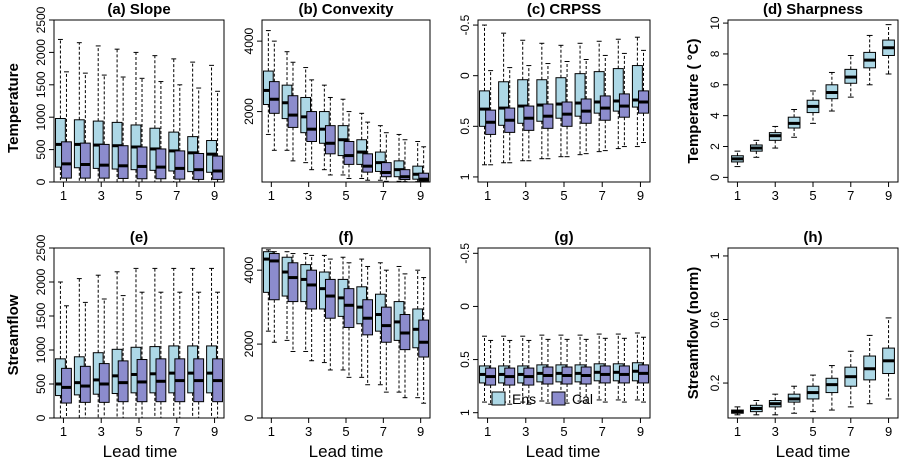  Describe the element at coordinates (715, 146) in the screenshot. I see `y-tick-label: 2` at that location.